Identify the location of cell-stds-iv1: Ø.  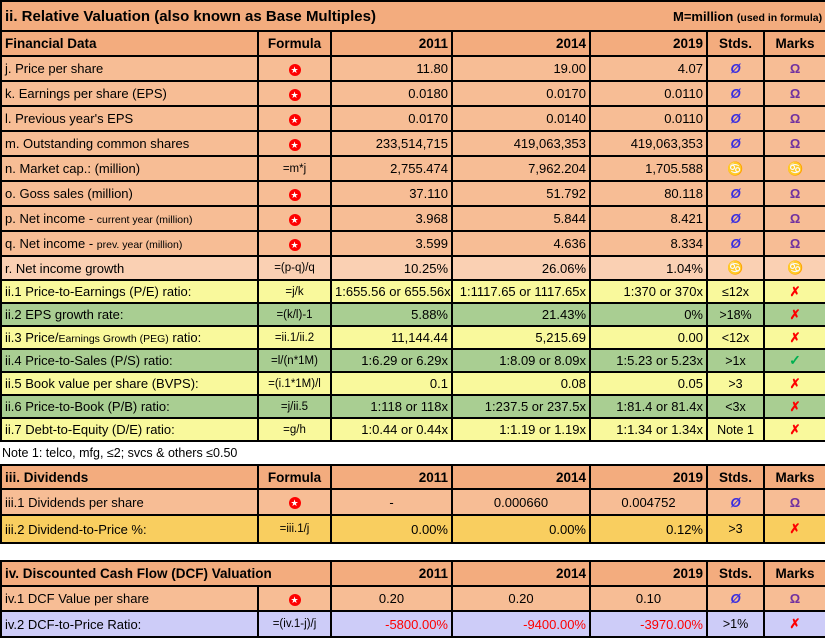
(735, 598).